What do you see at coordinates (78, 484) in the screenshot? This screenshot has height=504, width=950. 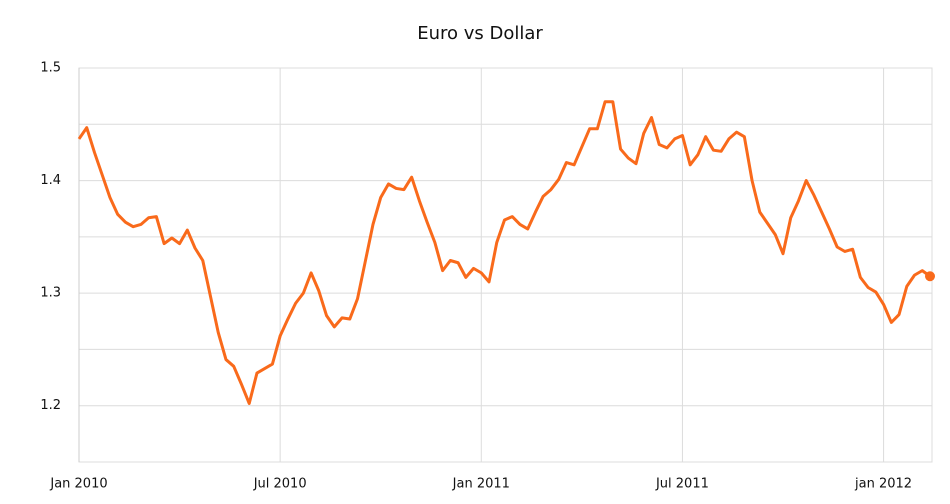 I see `x-tick-label: Jan 2010` at bounding box center [78, 484].